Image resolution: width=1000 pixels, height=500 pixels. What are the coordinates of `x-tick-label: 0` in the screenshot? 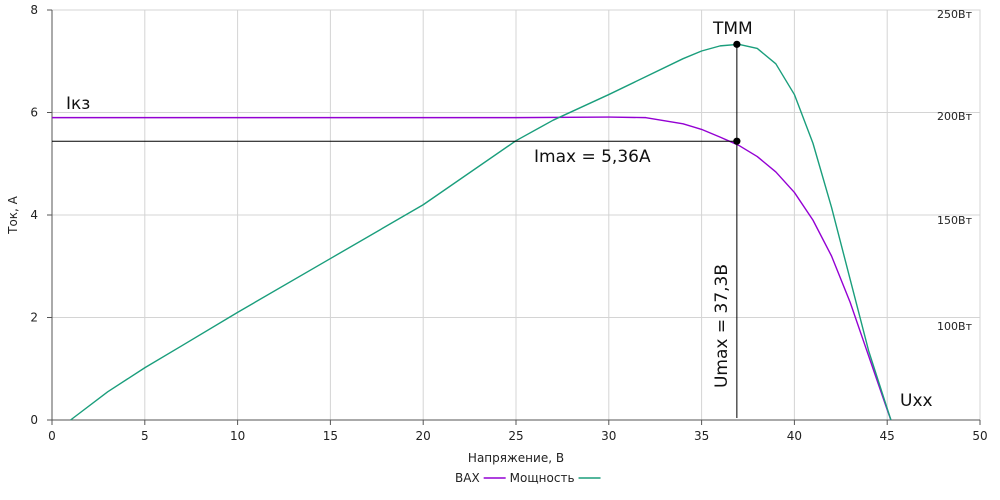 It's located at (52, 436).